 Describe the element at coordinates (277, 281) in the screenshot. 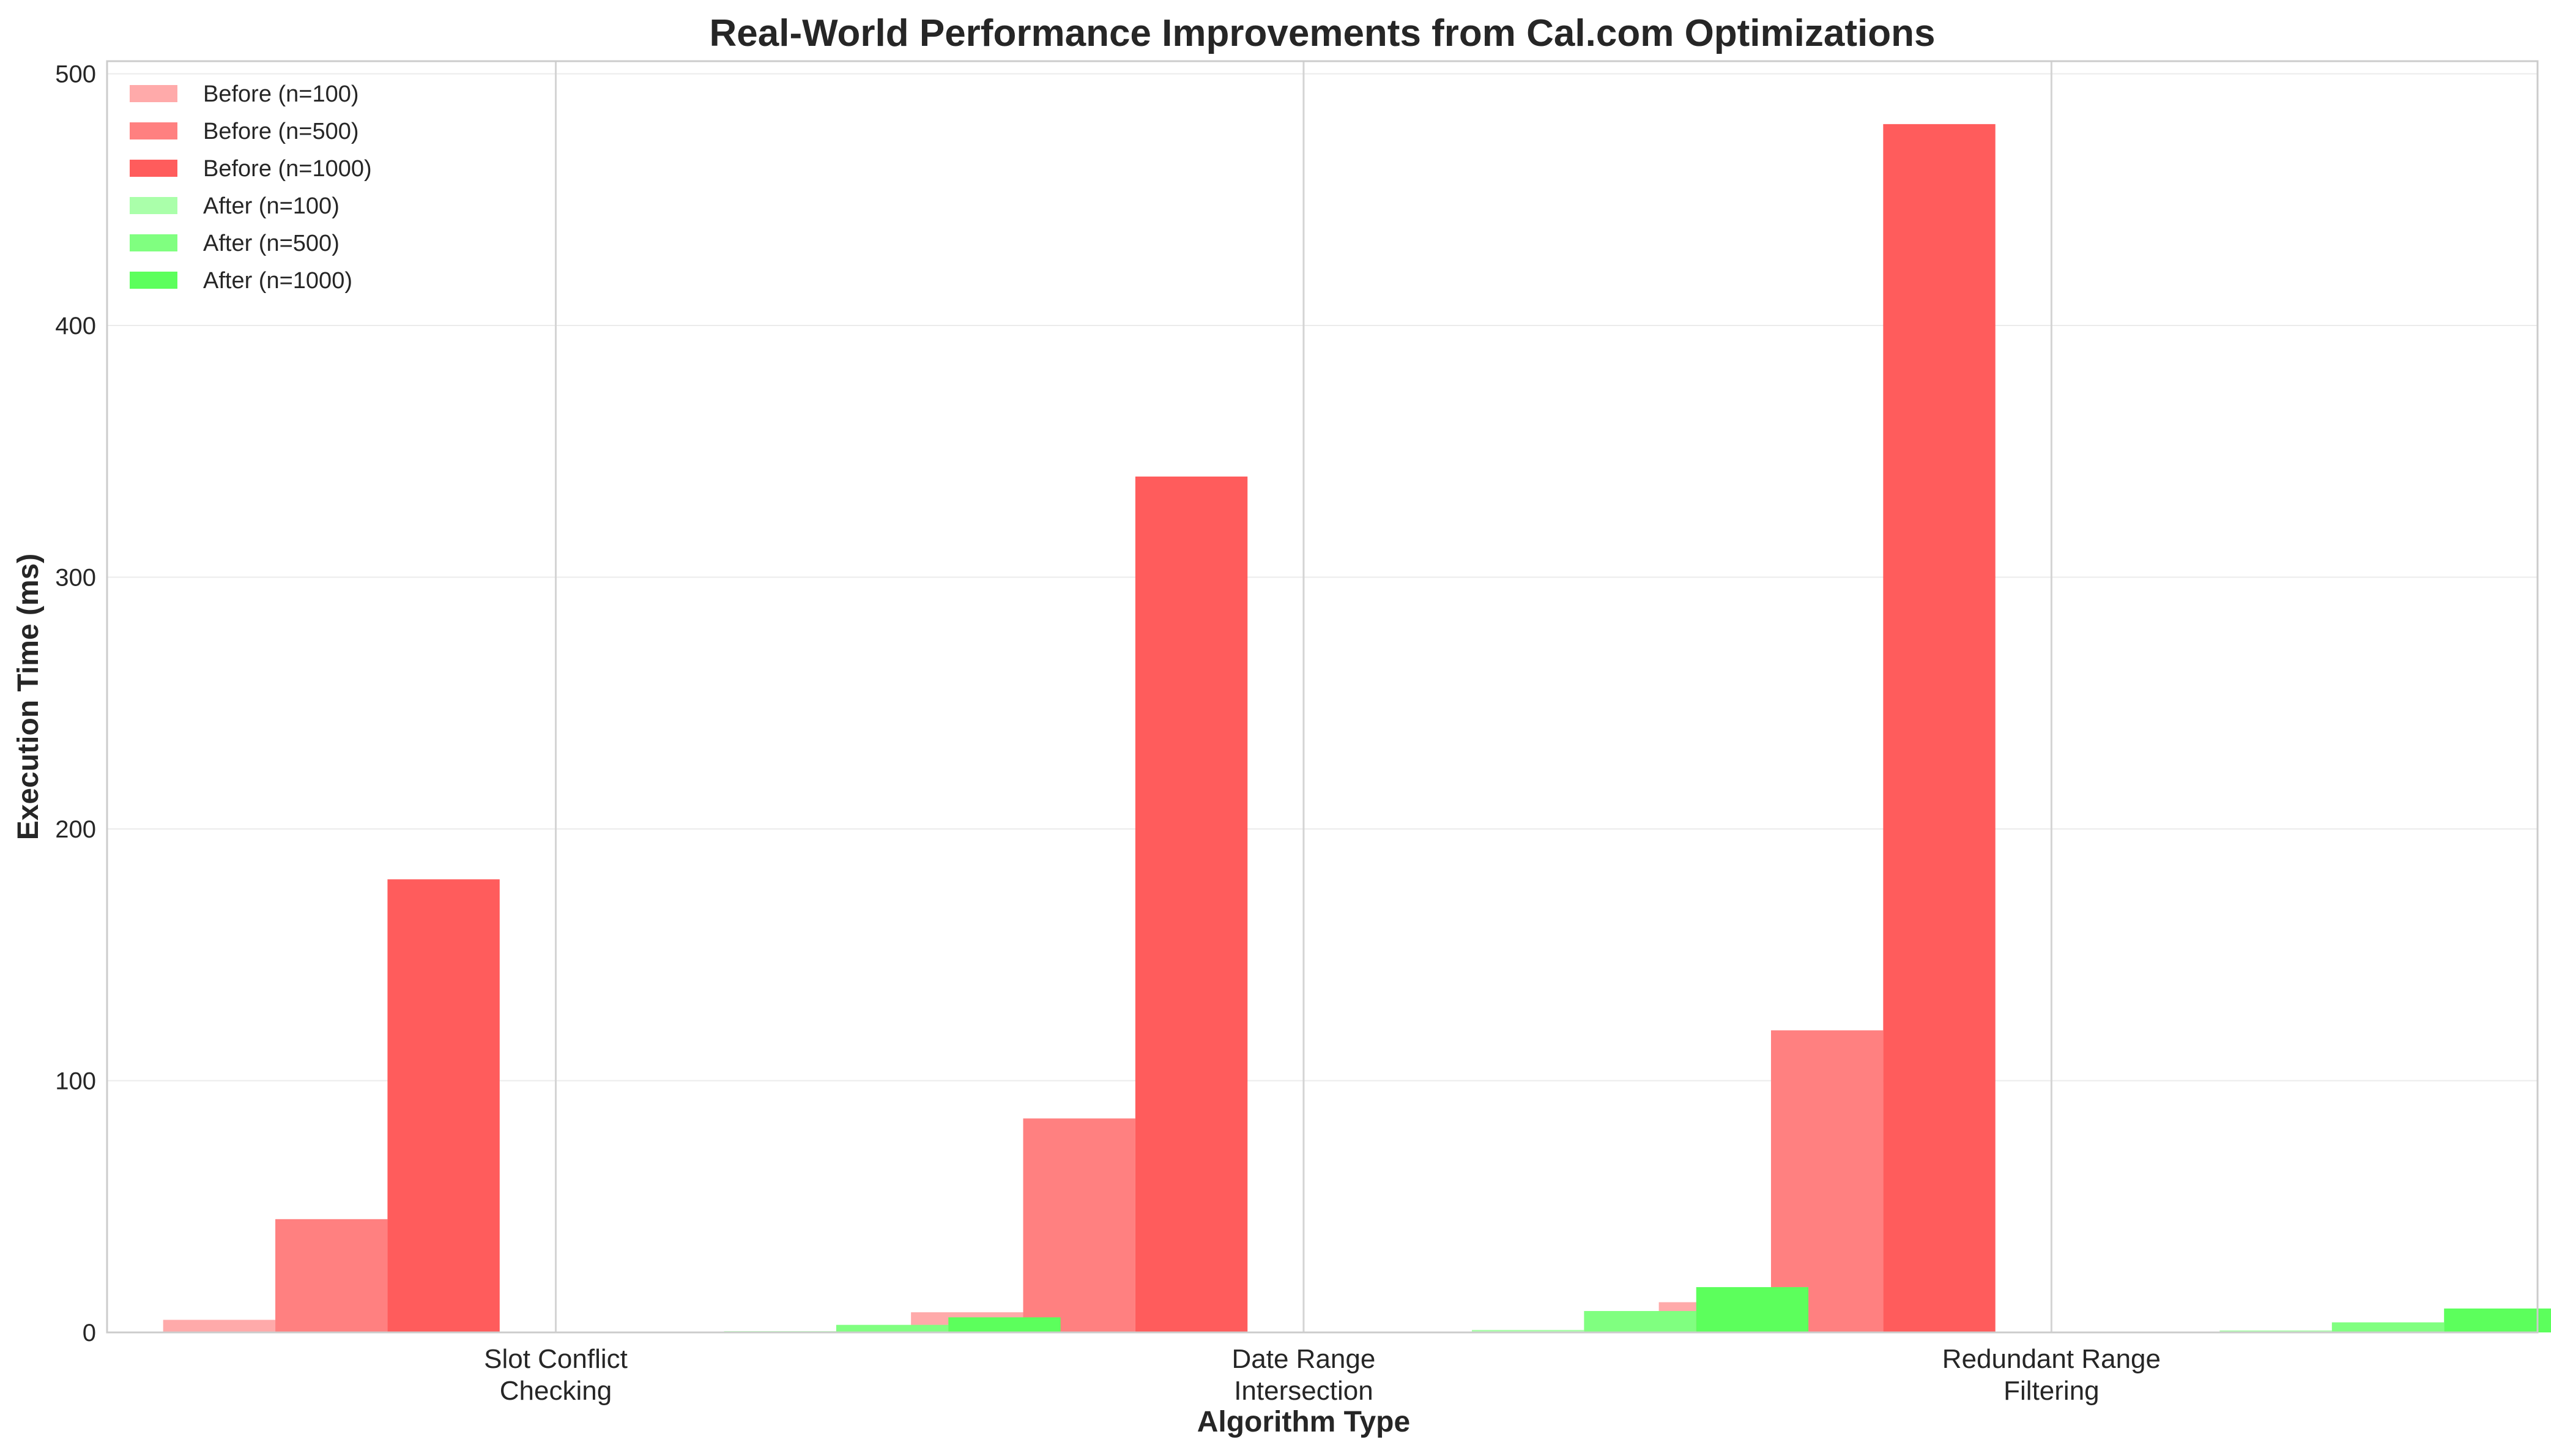

I see `legend-label: After (n=1000)` at that location.